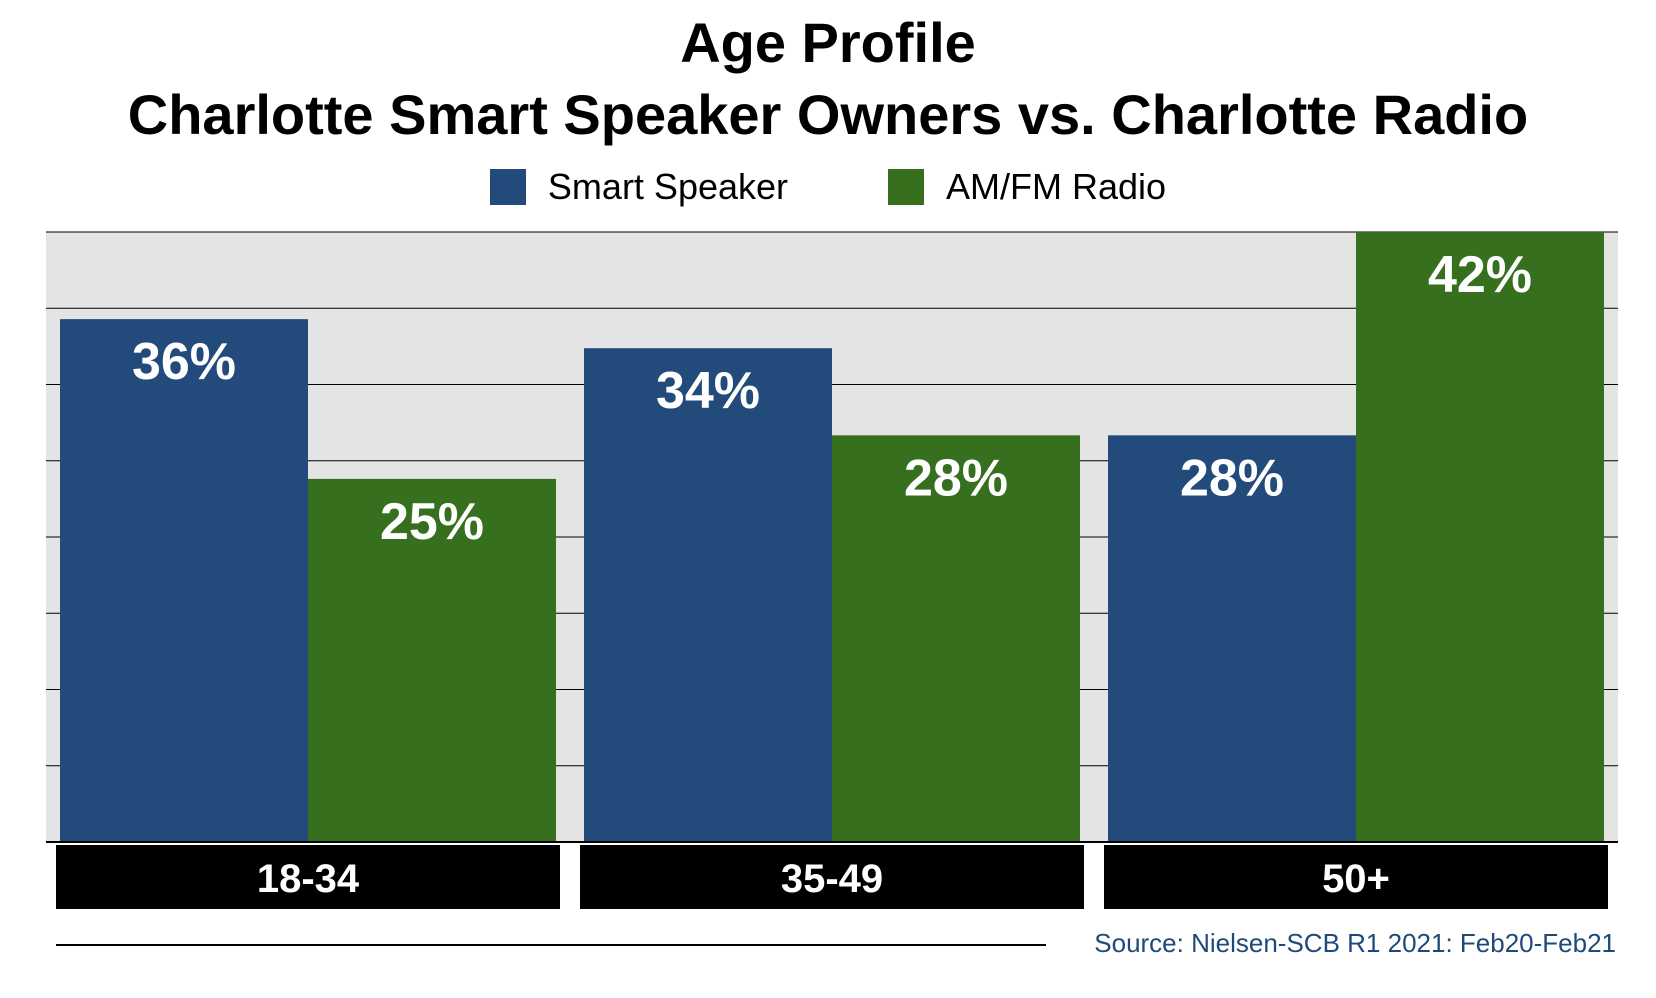 This screenshot has width=1656, height=998. Describe the element at coordinates (184, 581) in the screenshot. I see `bar-18-34-smart-speaker` at that location.